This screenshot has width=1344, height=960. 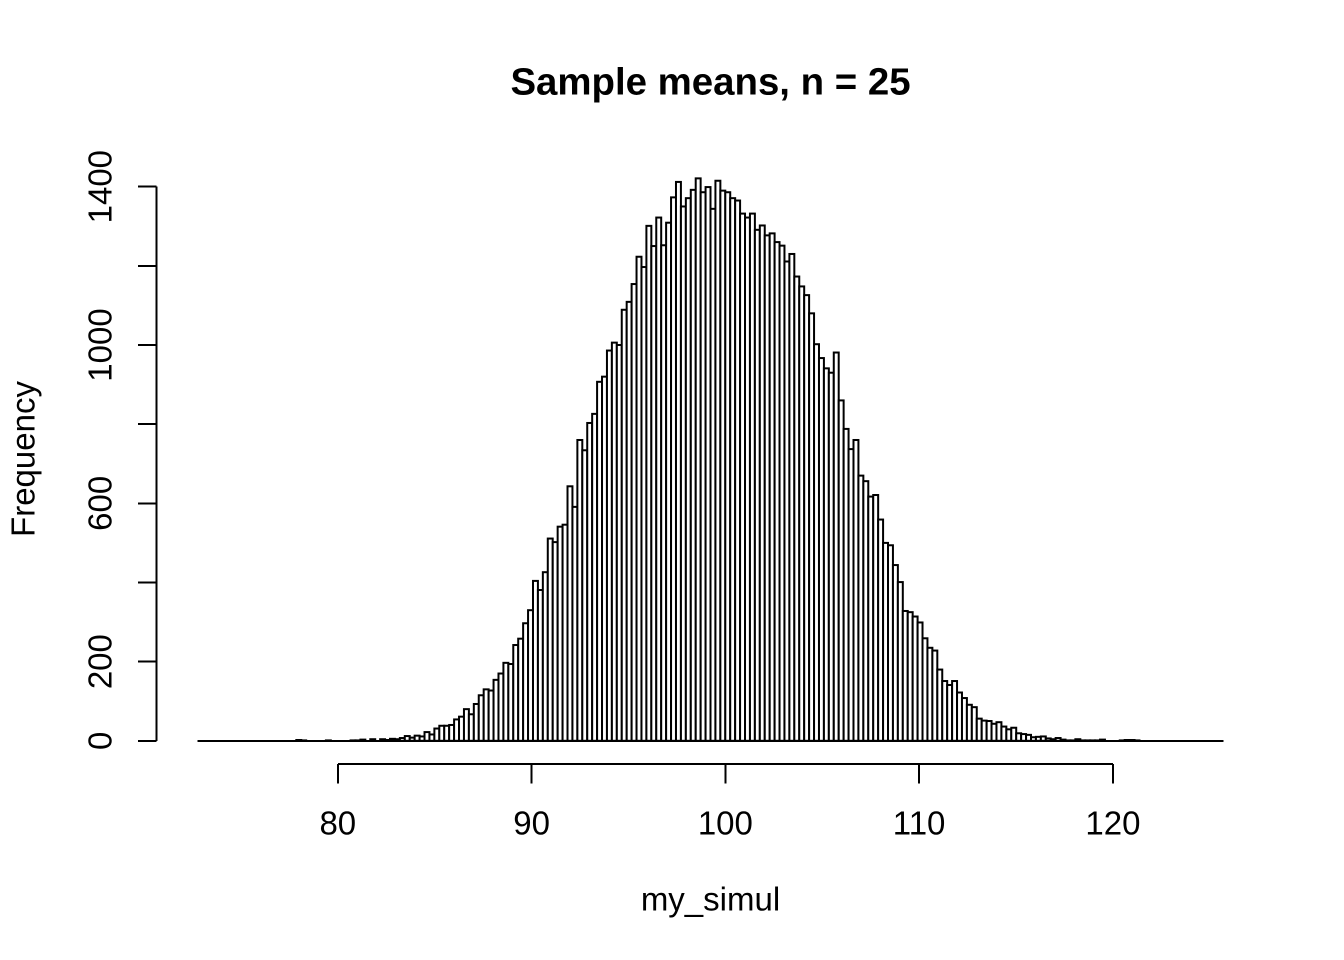 I want to click on svg-text: 0, so click(x=100, y=741).